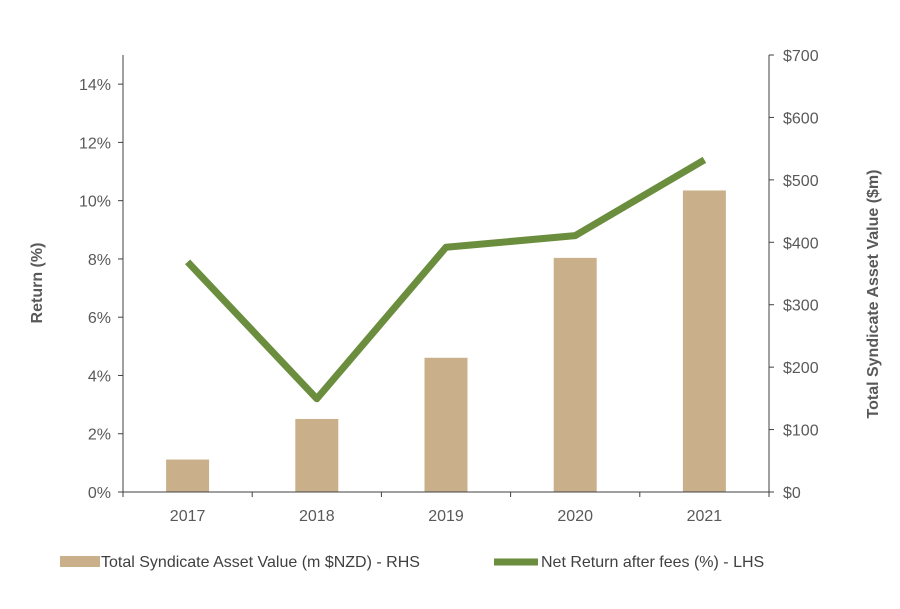 The height and width of the screenshot is (609, 900). What do you see at coordinates (37, 283) in the screenshot?
I see `left-axis-title: Return (%)` at bounding box center [37, 283].